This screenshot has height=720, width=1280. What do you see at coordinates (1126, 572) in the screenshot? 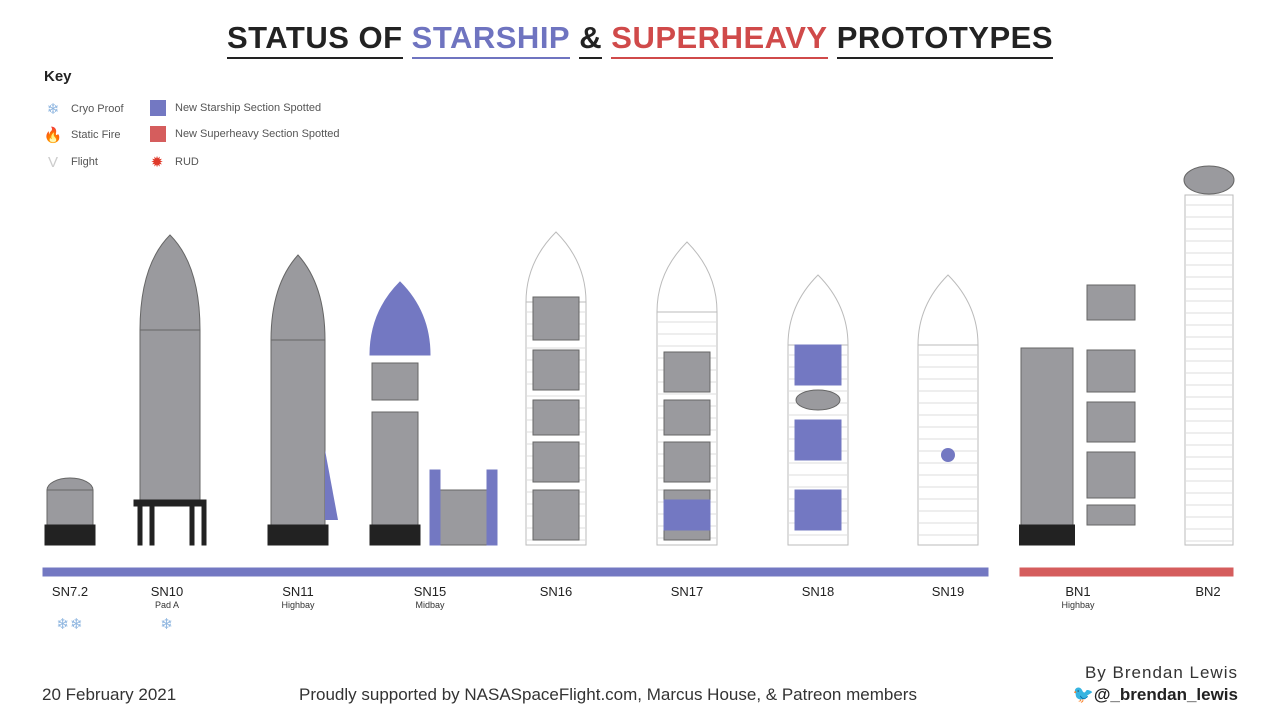
I see `superheavy-bar` at bounding box center [1126, 572].